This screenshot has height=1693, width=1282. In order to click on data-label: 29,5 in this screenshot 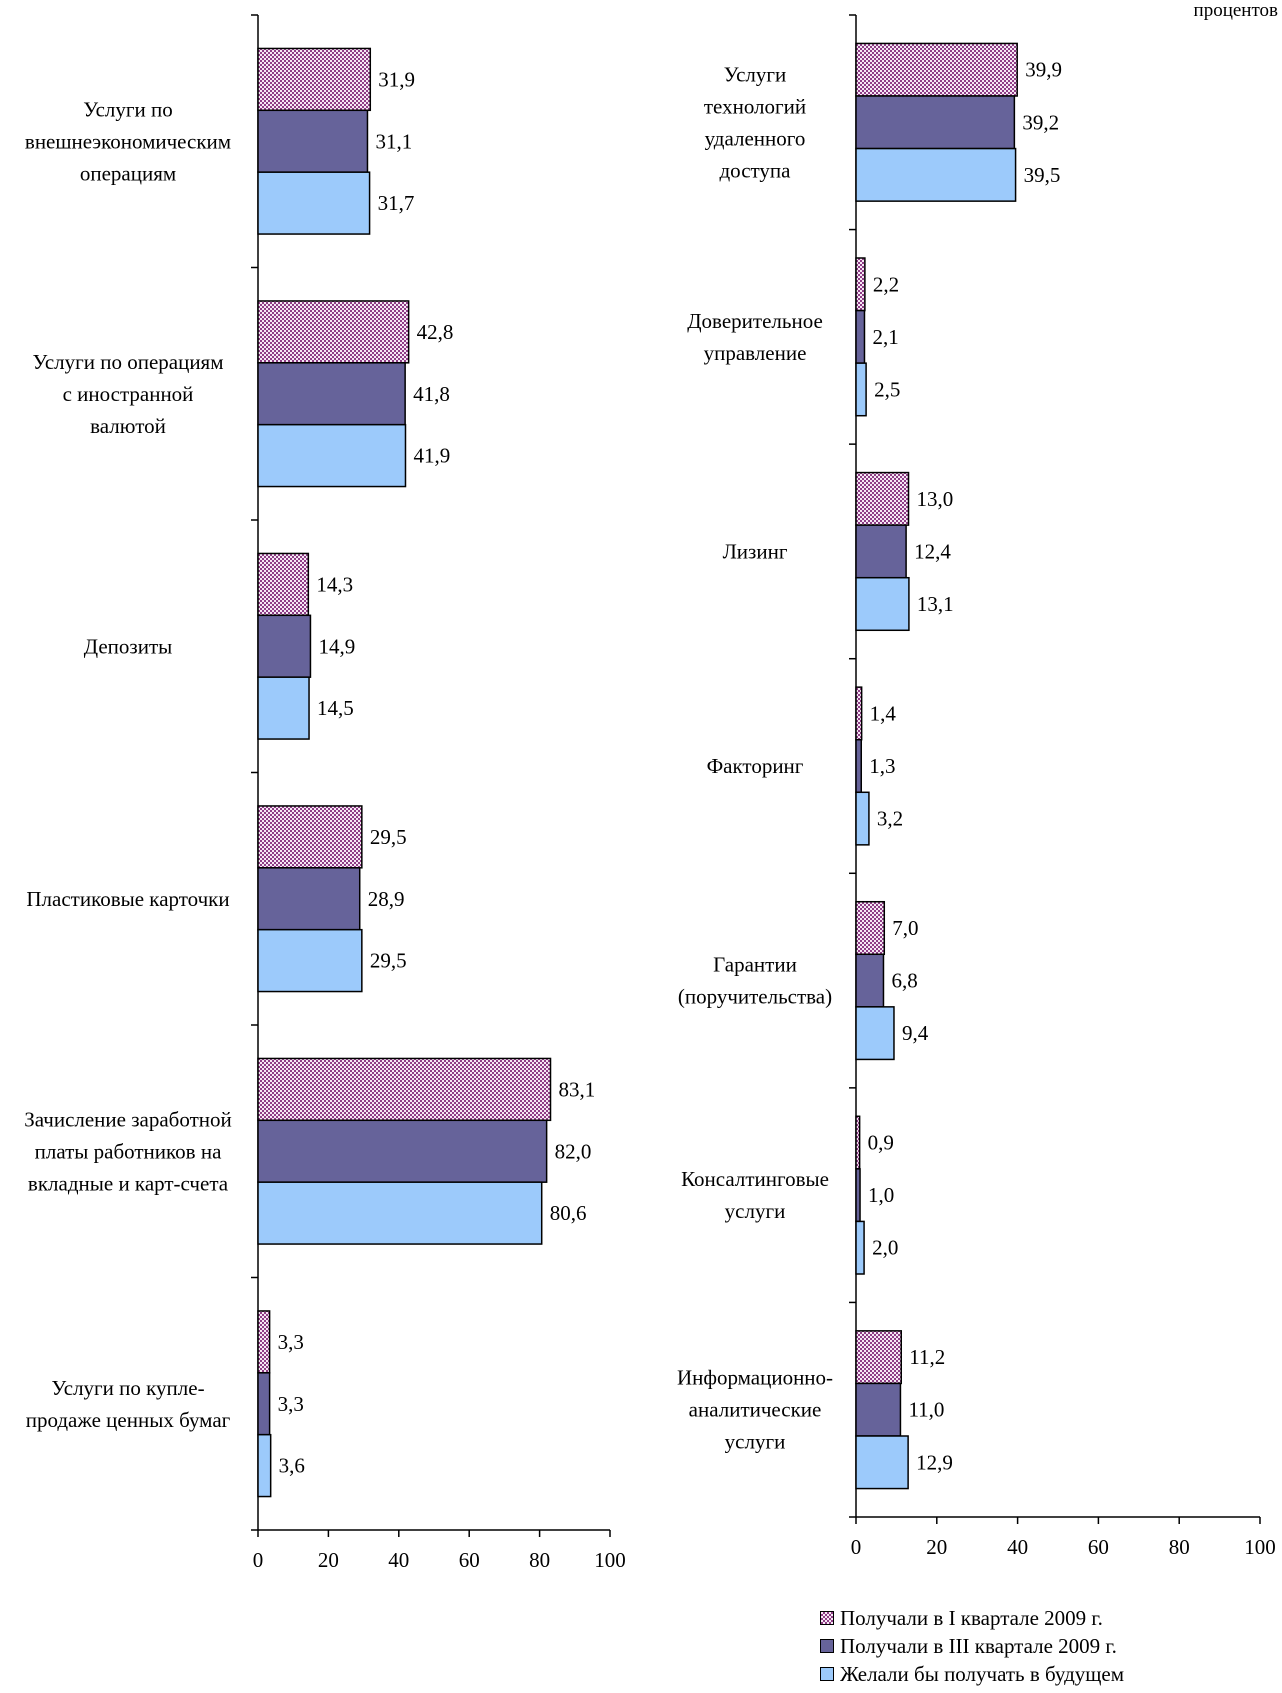, I will do `click(388, 837)`.